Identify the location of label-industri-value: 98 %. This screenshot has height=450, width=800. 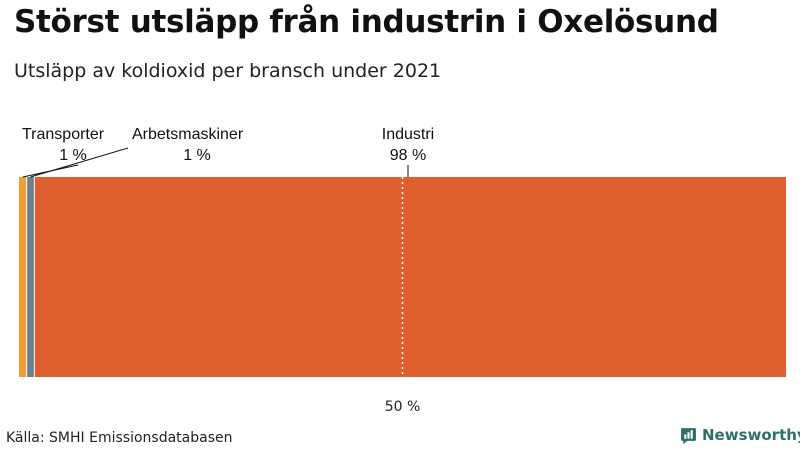
(408, 155).